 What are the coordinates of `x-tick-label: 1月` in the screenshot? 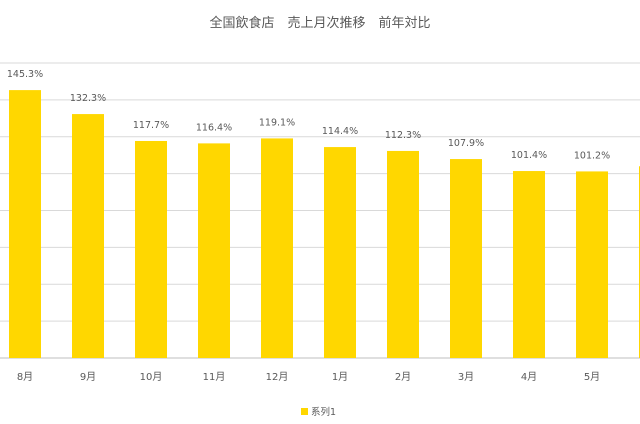 It's located at (340, 377).